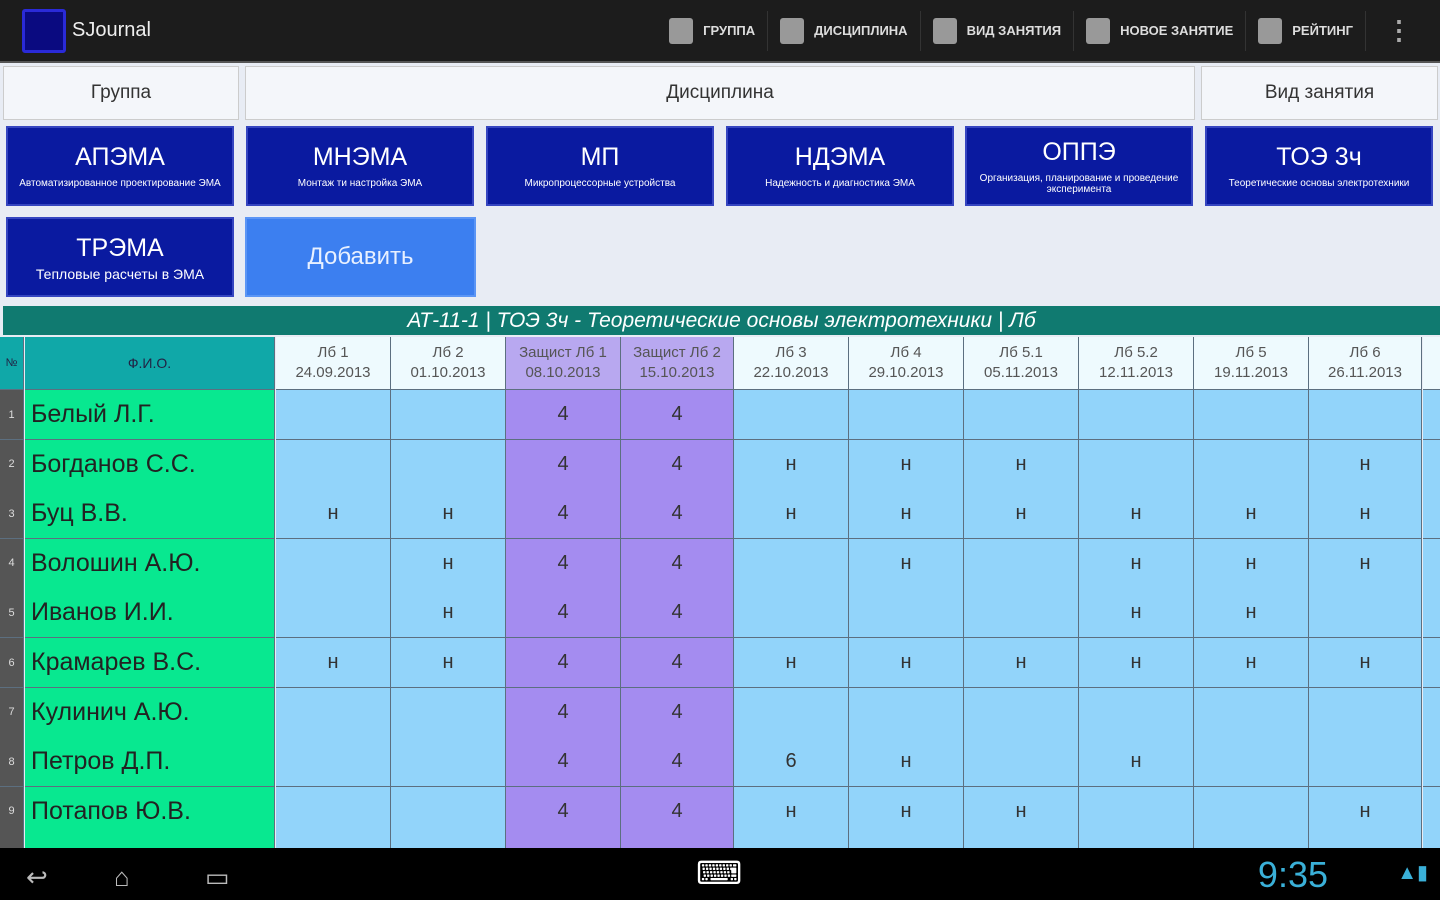  What do you see at coordinates (844, 30) in the screenshot?
I see `action-1: ДИСЦИПЛИНА` at bounding box center [844, 30].